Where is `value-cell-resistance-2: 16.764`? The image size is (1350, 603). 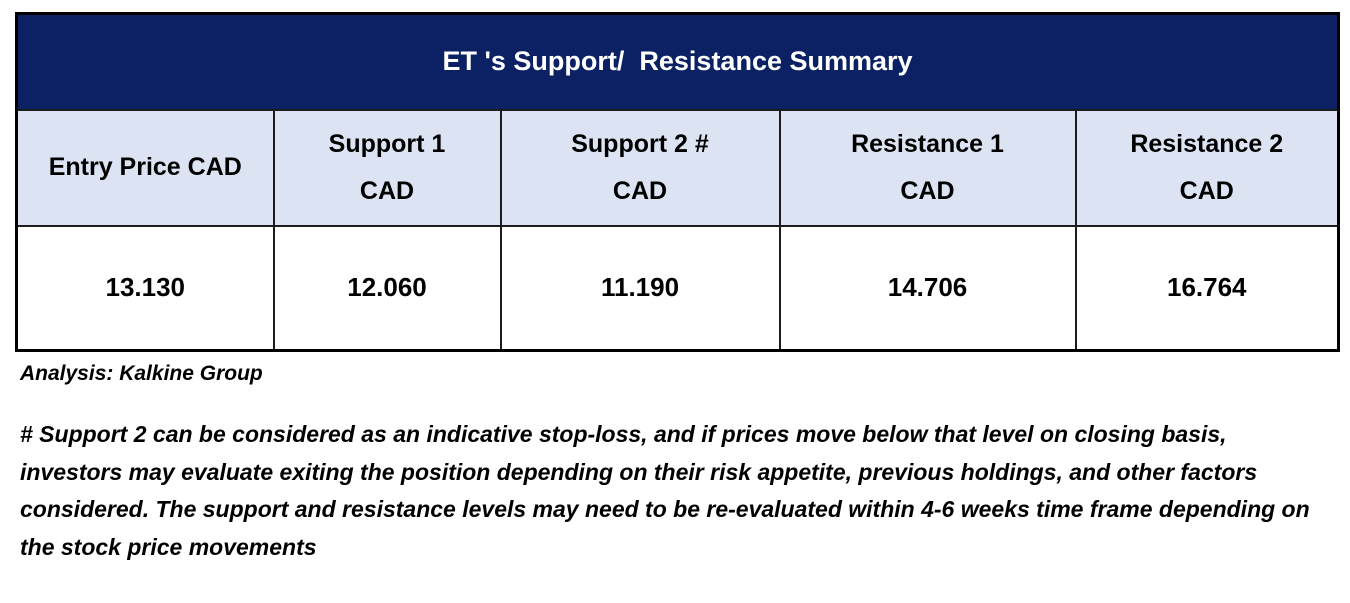 value-cell-resistance-2: 16.764 is located at coordinates (1207, 288).